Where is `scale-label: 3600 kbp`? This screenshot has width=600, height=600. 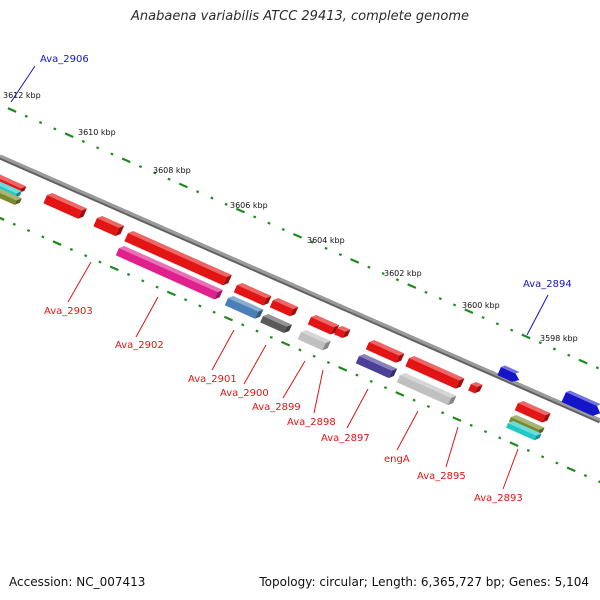 scale-label: 3600 kbp is located at coordinates (481, 305).